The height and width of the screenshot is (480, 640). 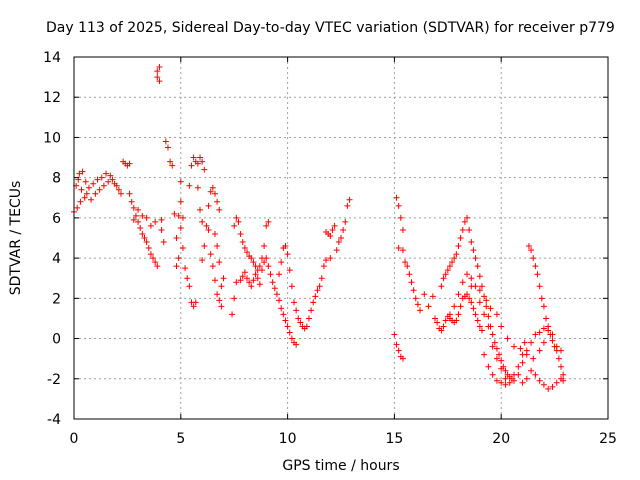 I want to click on y-tick-label: 12, so click(x=52, y=98).